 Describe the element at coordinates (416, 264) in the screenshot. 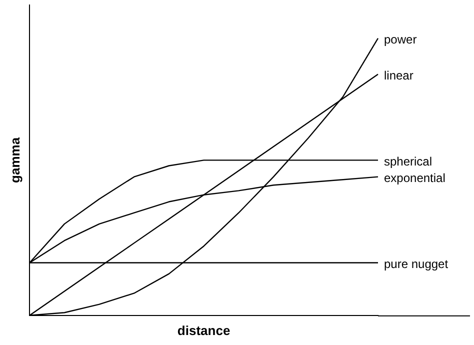

I see `series-label: pure nugget` at that location.